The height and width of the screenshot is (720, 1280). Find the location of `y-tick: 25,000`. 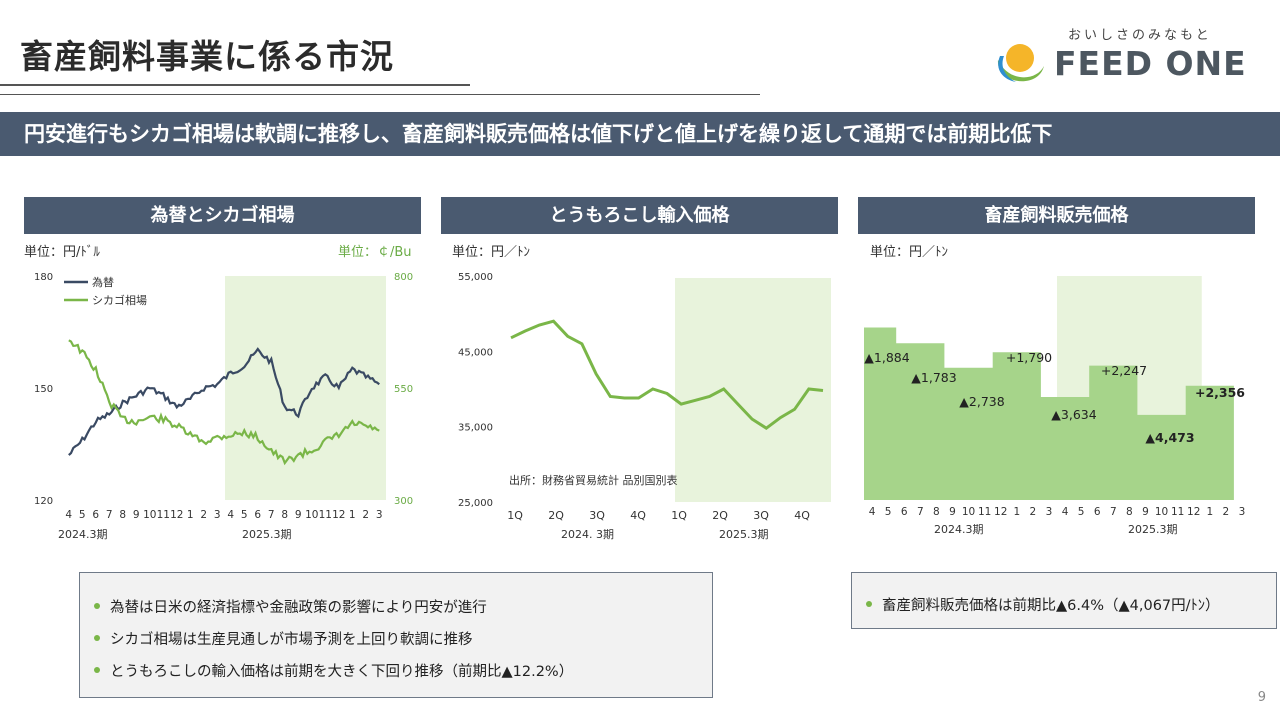

y-tick: 25,000 is located at coordinates (475, 503).